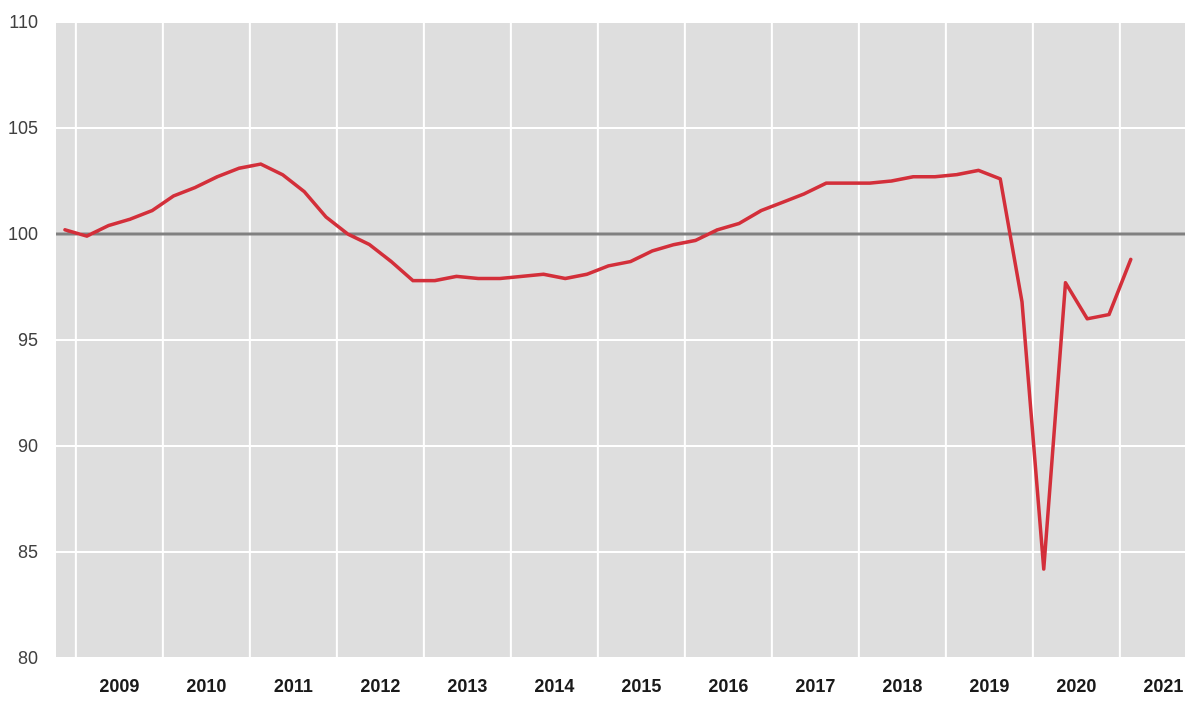 The height and width of the screenshot is (715, 1200). I want to click on x-tick-label: 2017, so click(815, 686).